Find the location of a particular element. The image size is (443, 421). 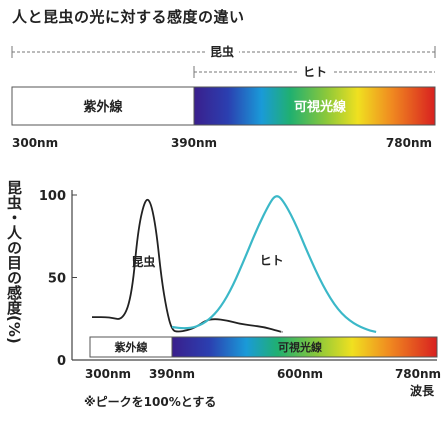

y-tick-label: 0 is located at coordinates (61, 361).